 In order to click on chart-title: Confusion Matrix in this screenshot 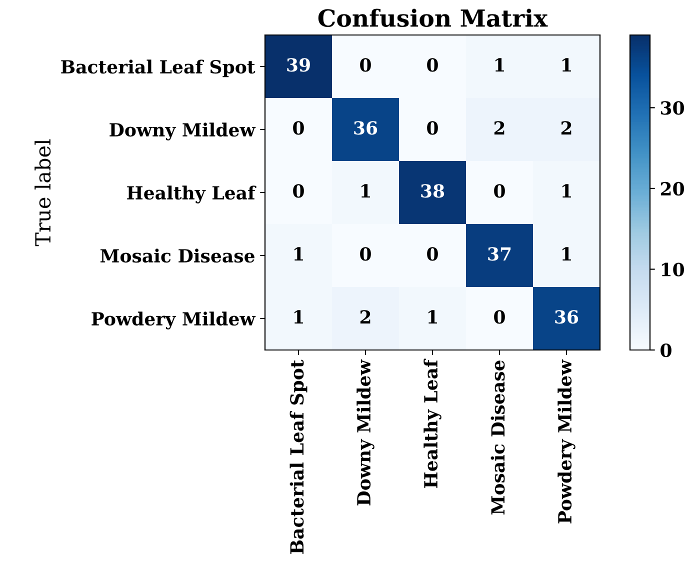, I will do `click(433, 17)`.